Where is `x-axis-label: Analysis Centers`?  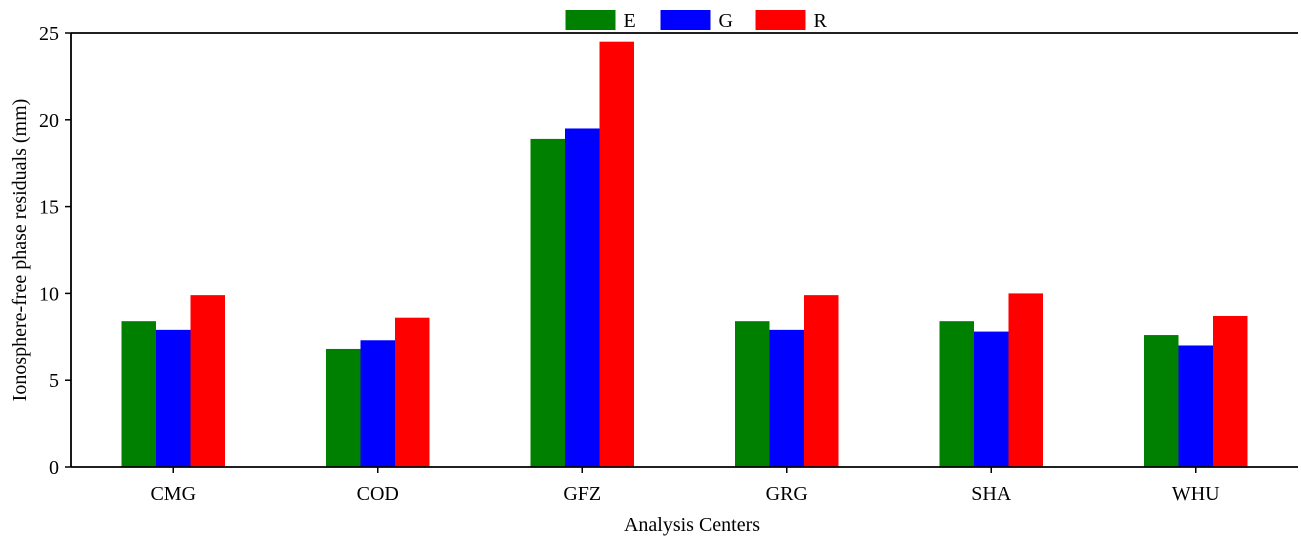
x-axis-label: Analysis Centers is located at coordinates (692, 525).